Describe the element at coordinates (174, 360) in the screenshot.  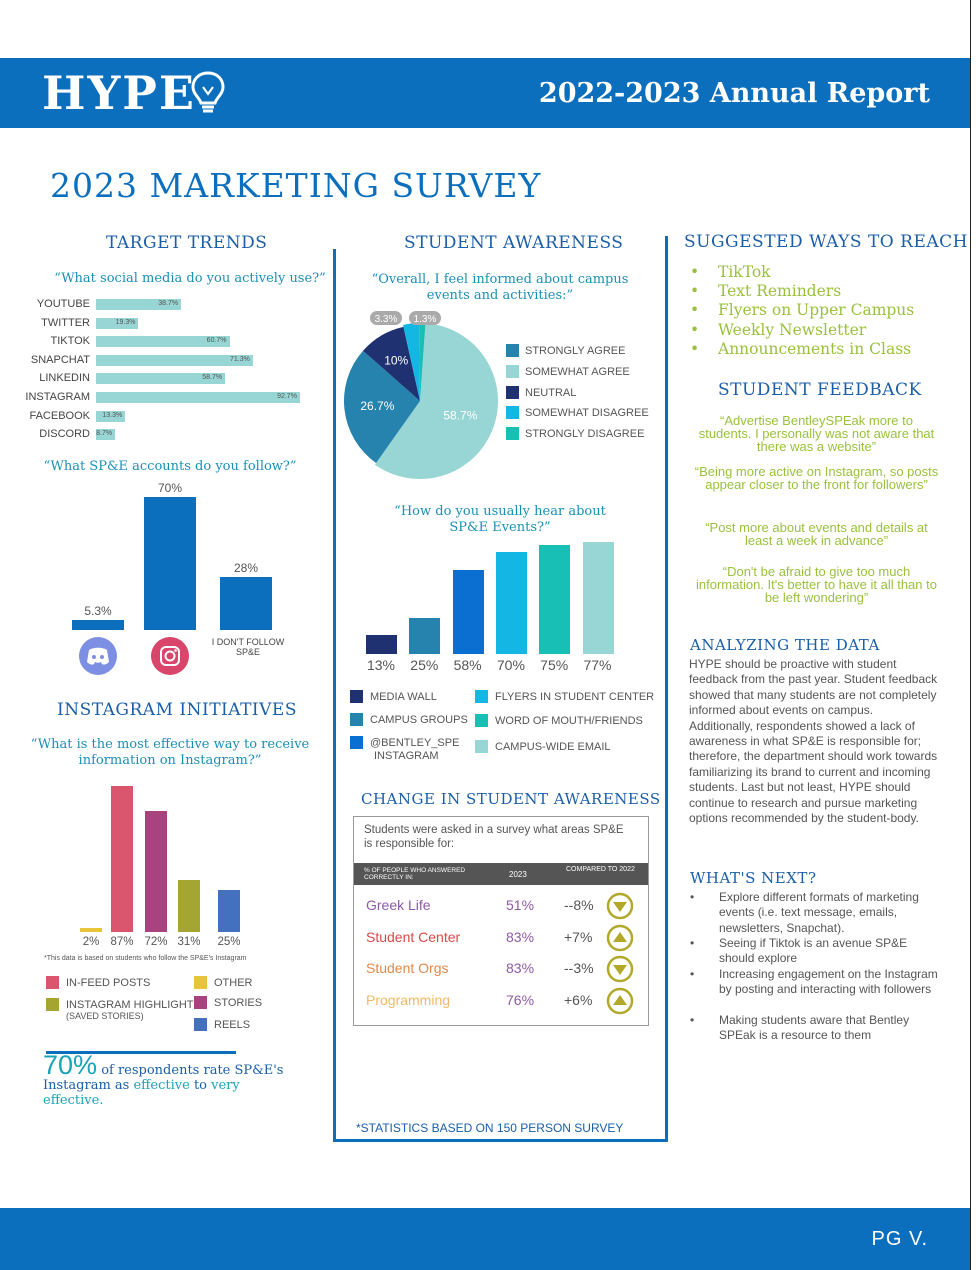
I see `social-bar: 71.3%` at that location.